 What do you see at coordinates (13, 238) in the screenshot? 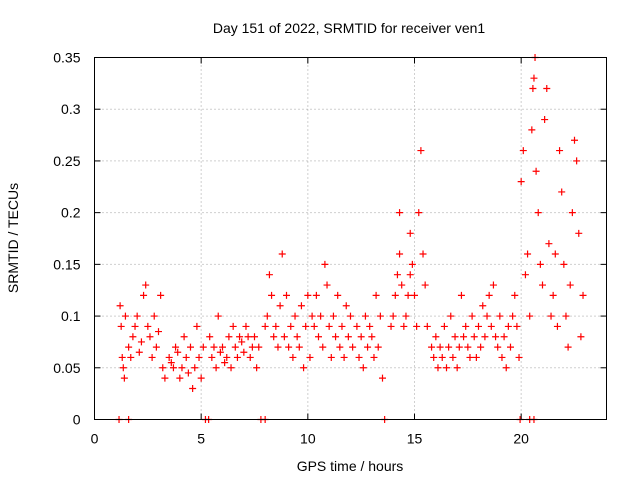
I see `y-axis-title: SRMTID / TECUs` at bounding box center [13, 238].